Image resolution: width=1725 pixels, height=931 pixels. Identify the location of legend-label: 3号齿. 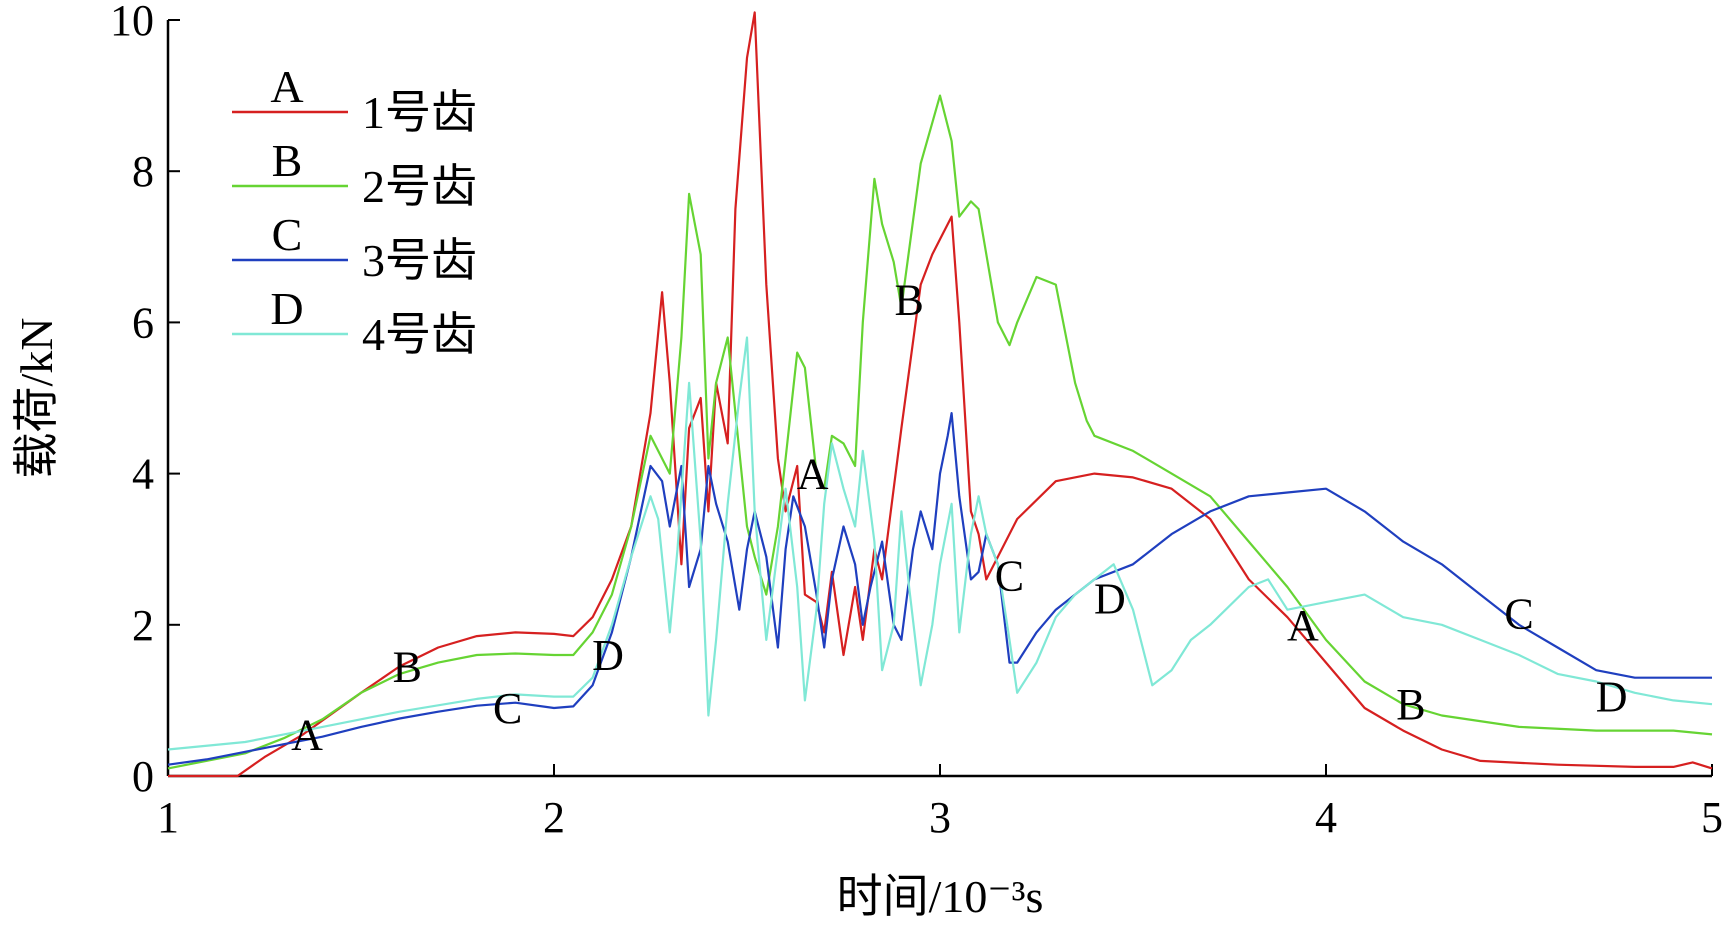
(419, 260).